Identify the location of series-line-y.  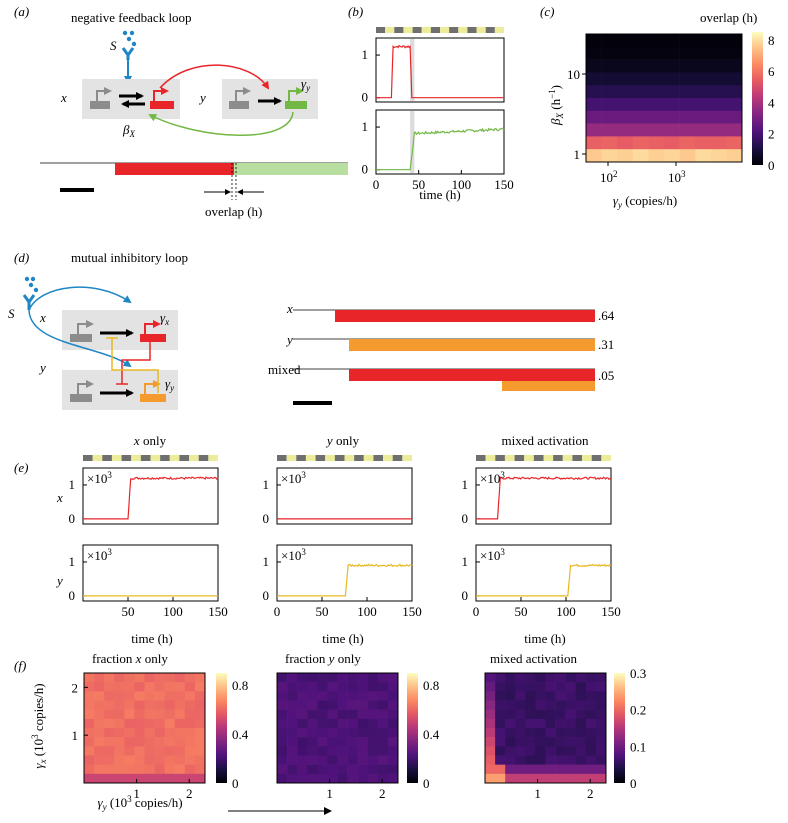
(345, 580).